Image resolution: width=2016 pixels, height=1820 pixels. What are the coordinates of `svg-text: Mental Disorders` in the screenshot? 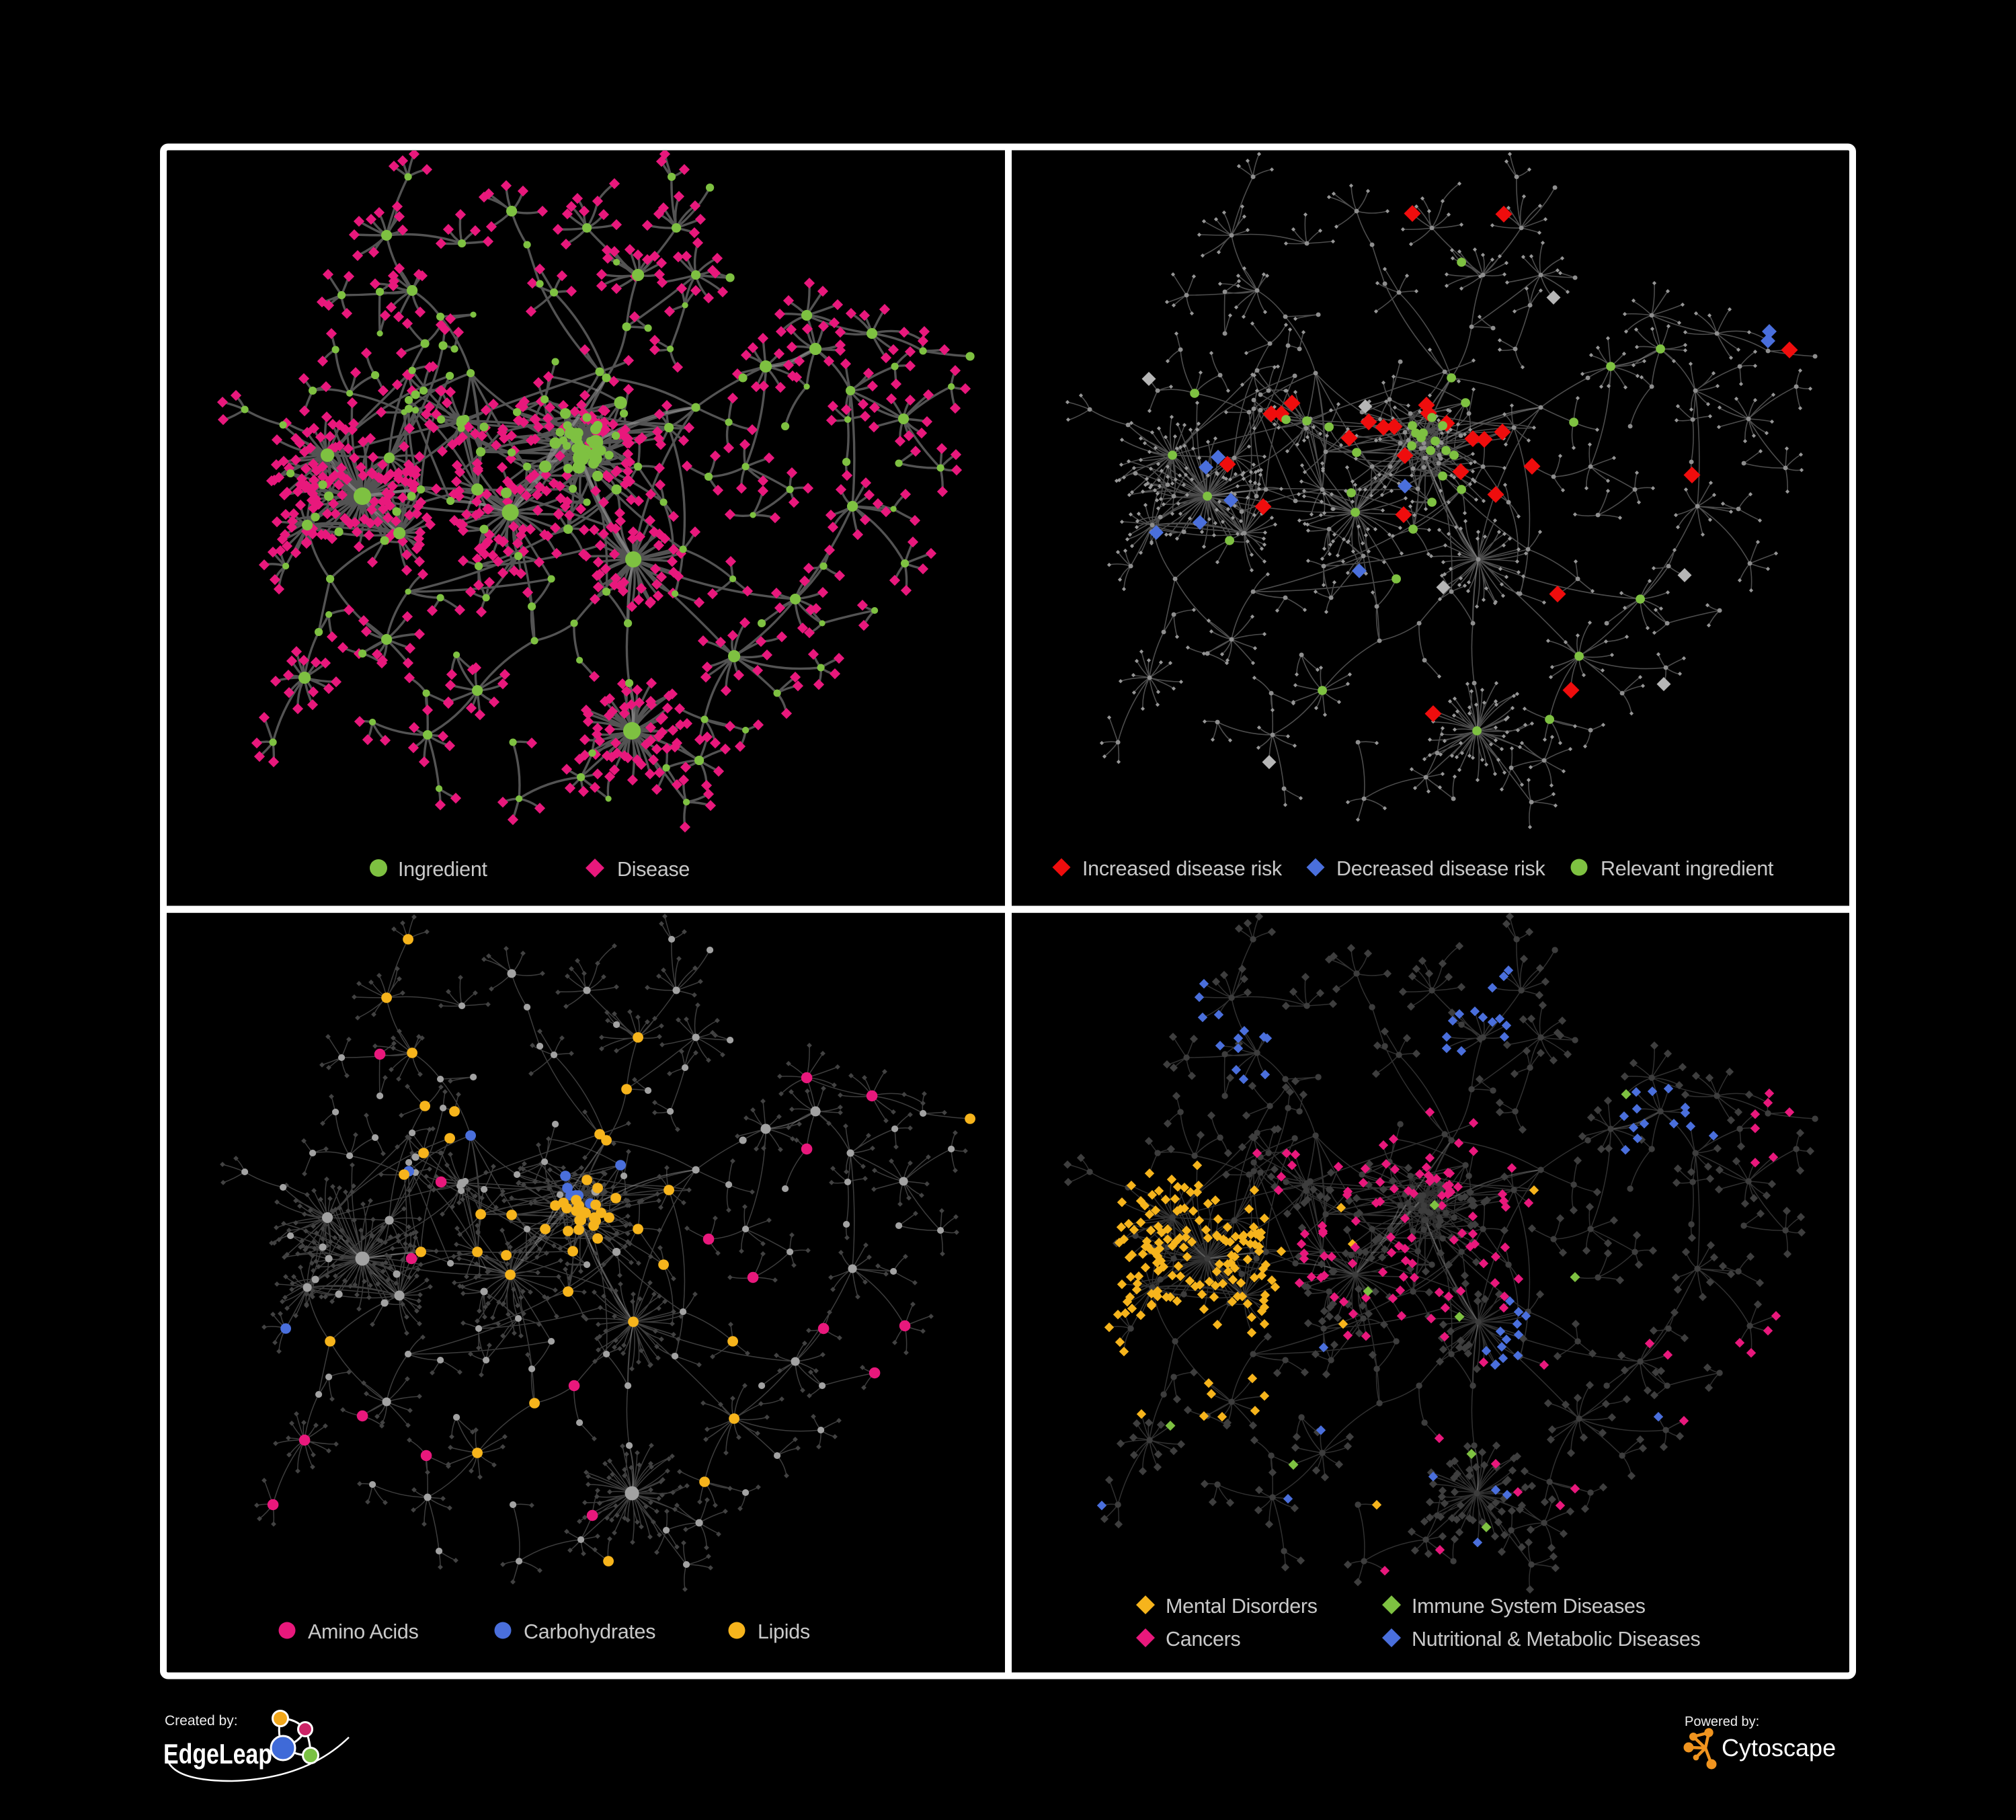 It's located at (1242, 1606).